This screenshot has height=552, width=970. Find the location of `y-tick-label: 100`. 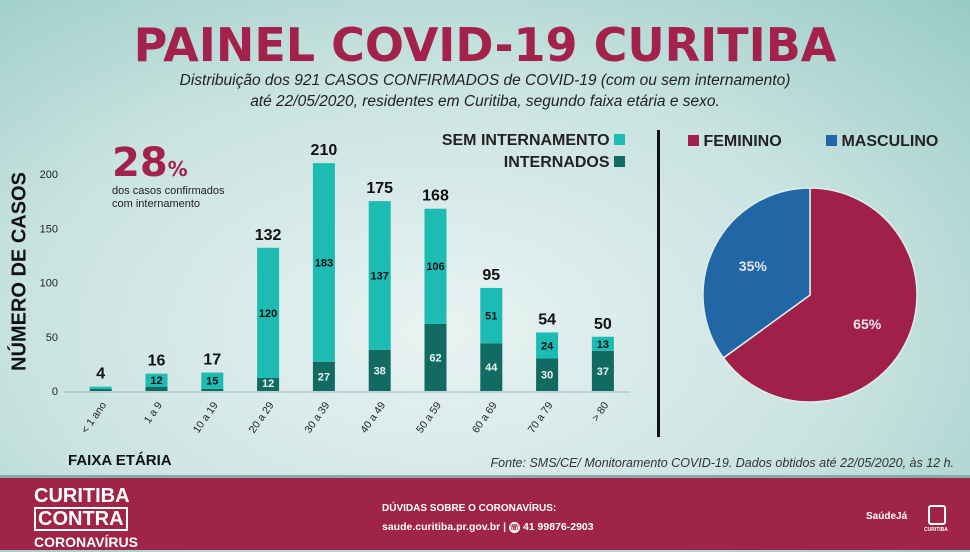

y-tick-label: 100 is located at coordinates (49, 284).